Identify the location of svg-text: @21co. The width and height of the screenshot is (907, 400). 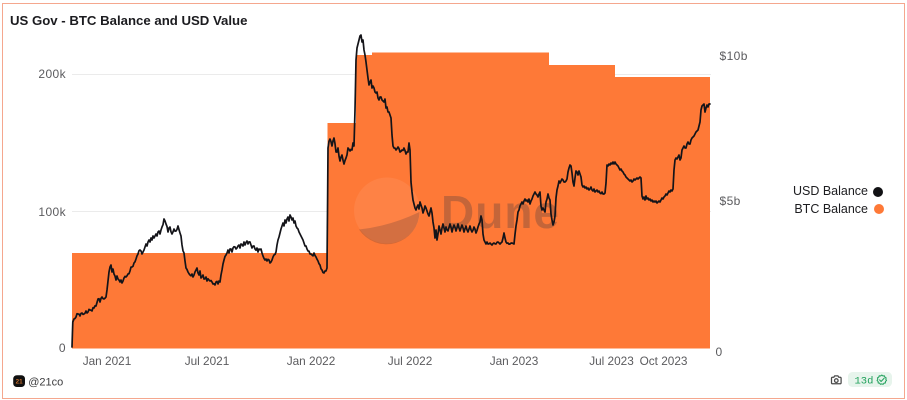
(45, 382).